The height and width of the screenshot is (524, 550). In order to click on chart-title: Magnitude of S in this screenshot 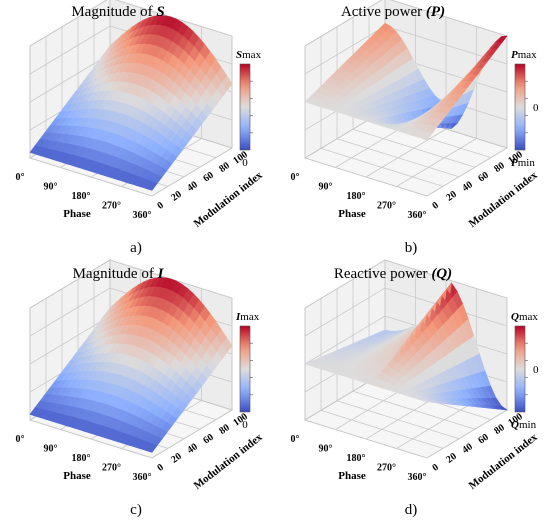, I will do `click(117, 12)`.